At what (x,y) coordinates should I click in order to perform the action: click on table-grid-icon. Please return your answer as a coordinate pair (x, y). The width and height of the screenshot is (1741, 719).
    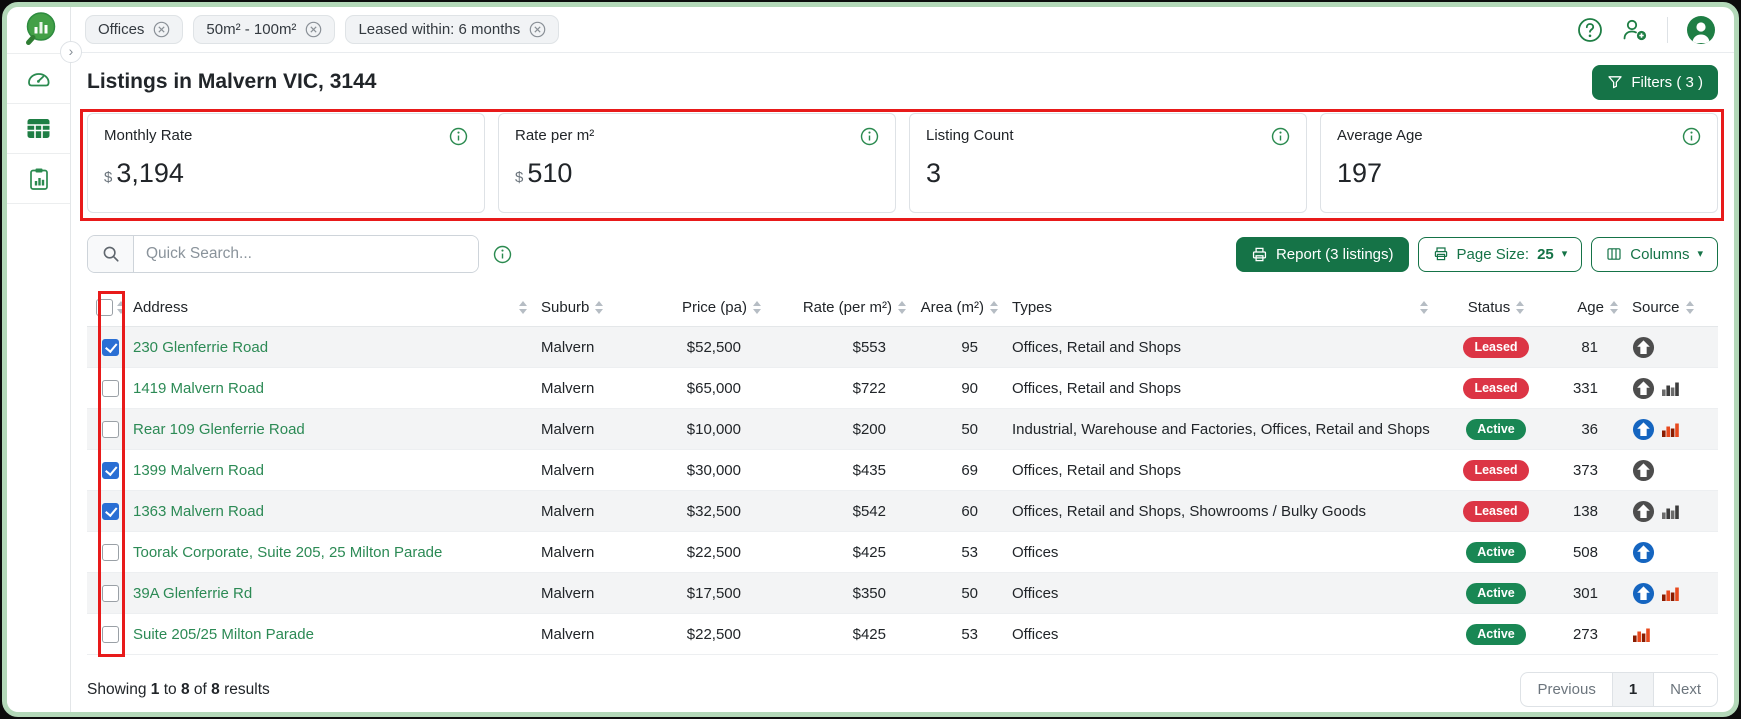
    Looking at the image, I should click on (38, 128).